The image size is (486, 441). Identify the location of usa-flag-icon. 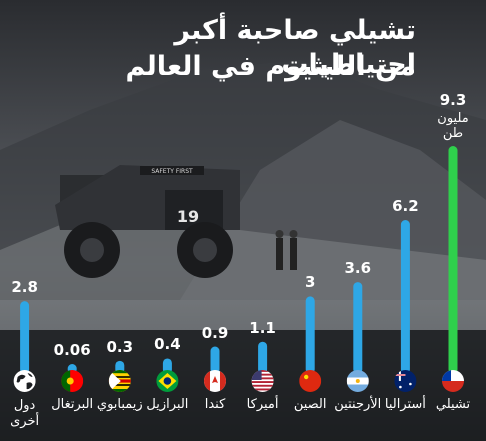
(262, 381).